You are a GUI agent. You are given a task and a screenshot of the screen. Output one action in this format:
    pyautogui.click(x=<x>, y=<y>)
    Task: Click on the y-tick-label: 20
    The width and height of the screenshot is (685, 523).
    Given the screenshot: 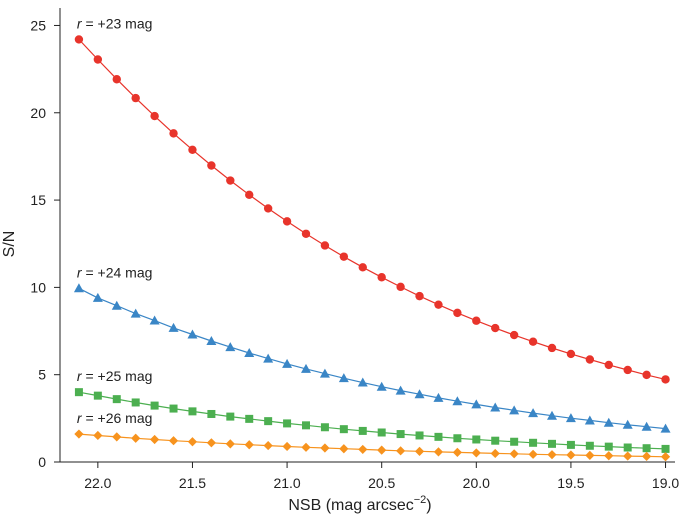 What is the action you would take?
    pyautogui.click(x=38, y=113)
    